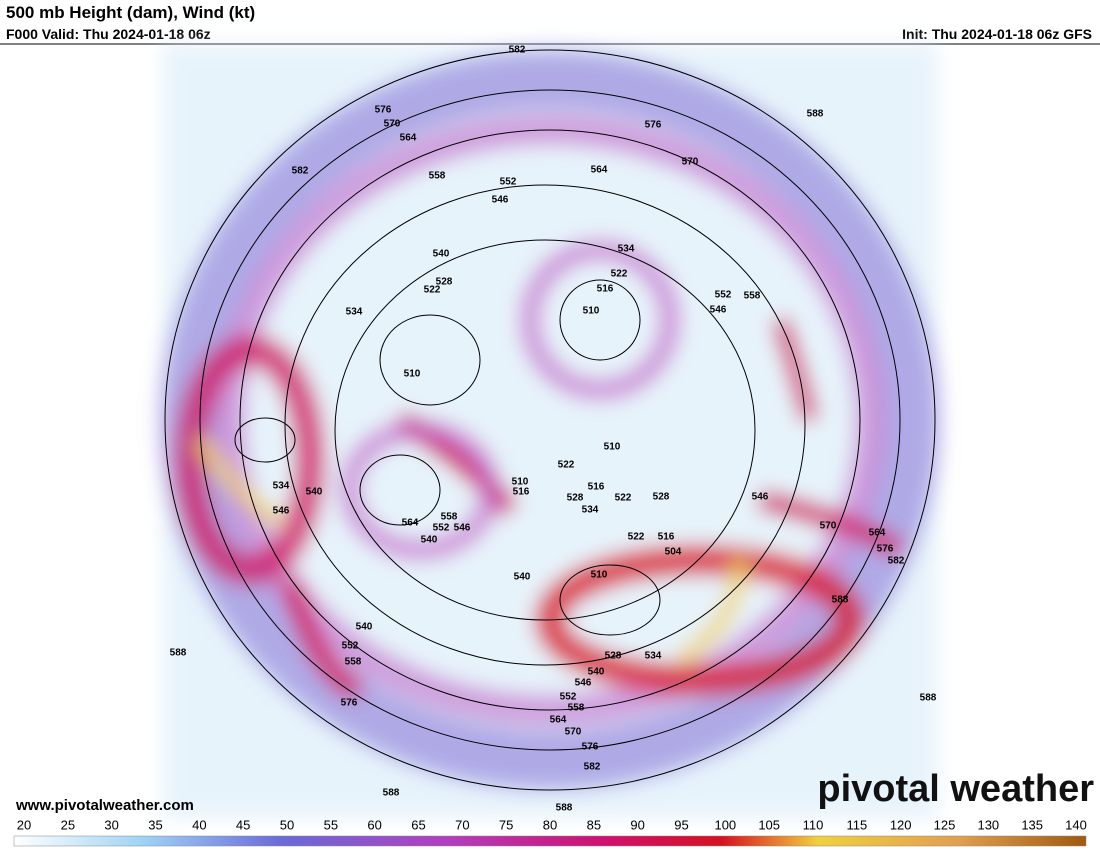  What do you see at coordinates (331, 824) in the screenshot?
I see `colorbar-tick-label: 55` at bounding box center [331, 824].